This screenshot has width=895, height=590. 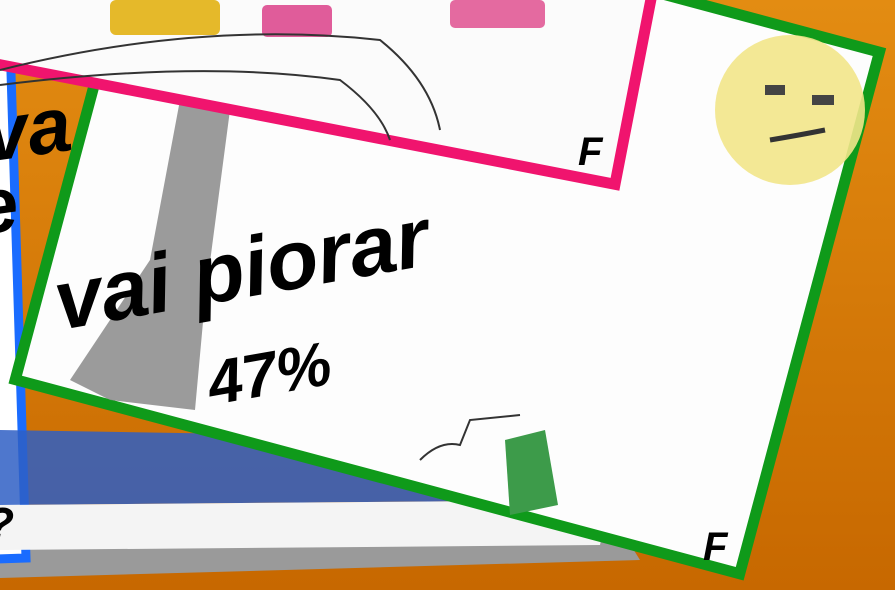 I want to click on tree-drawing, so click(x=150, y=255).